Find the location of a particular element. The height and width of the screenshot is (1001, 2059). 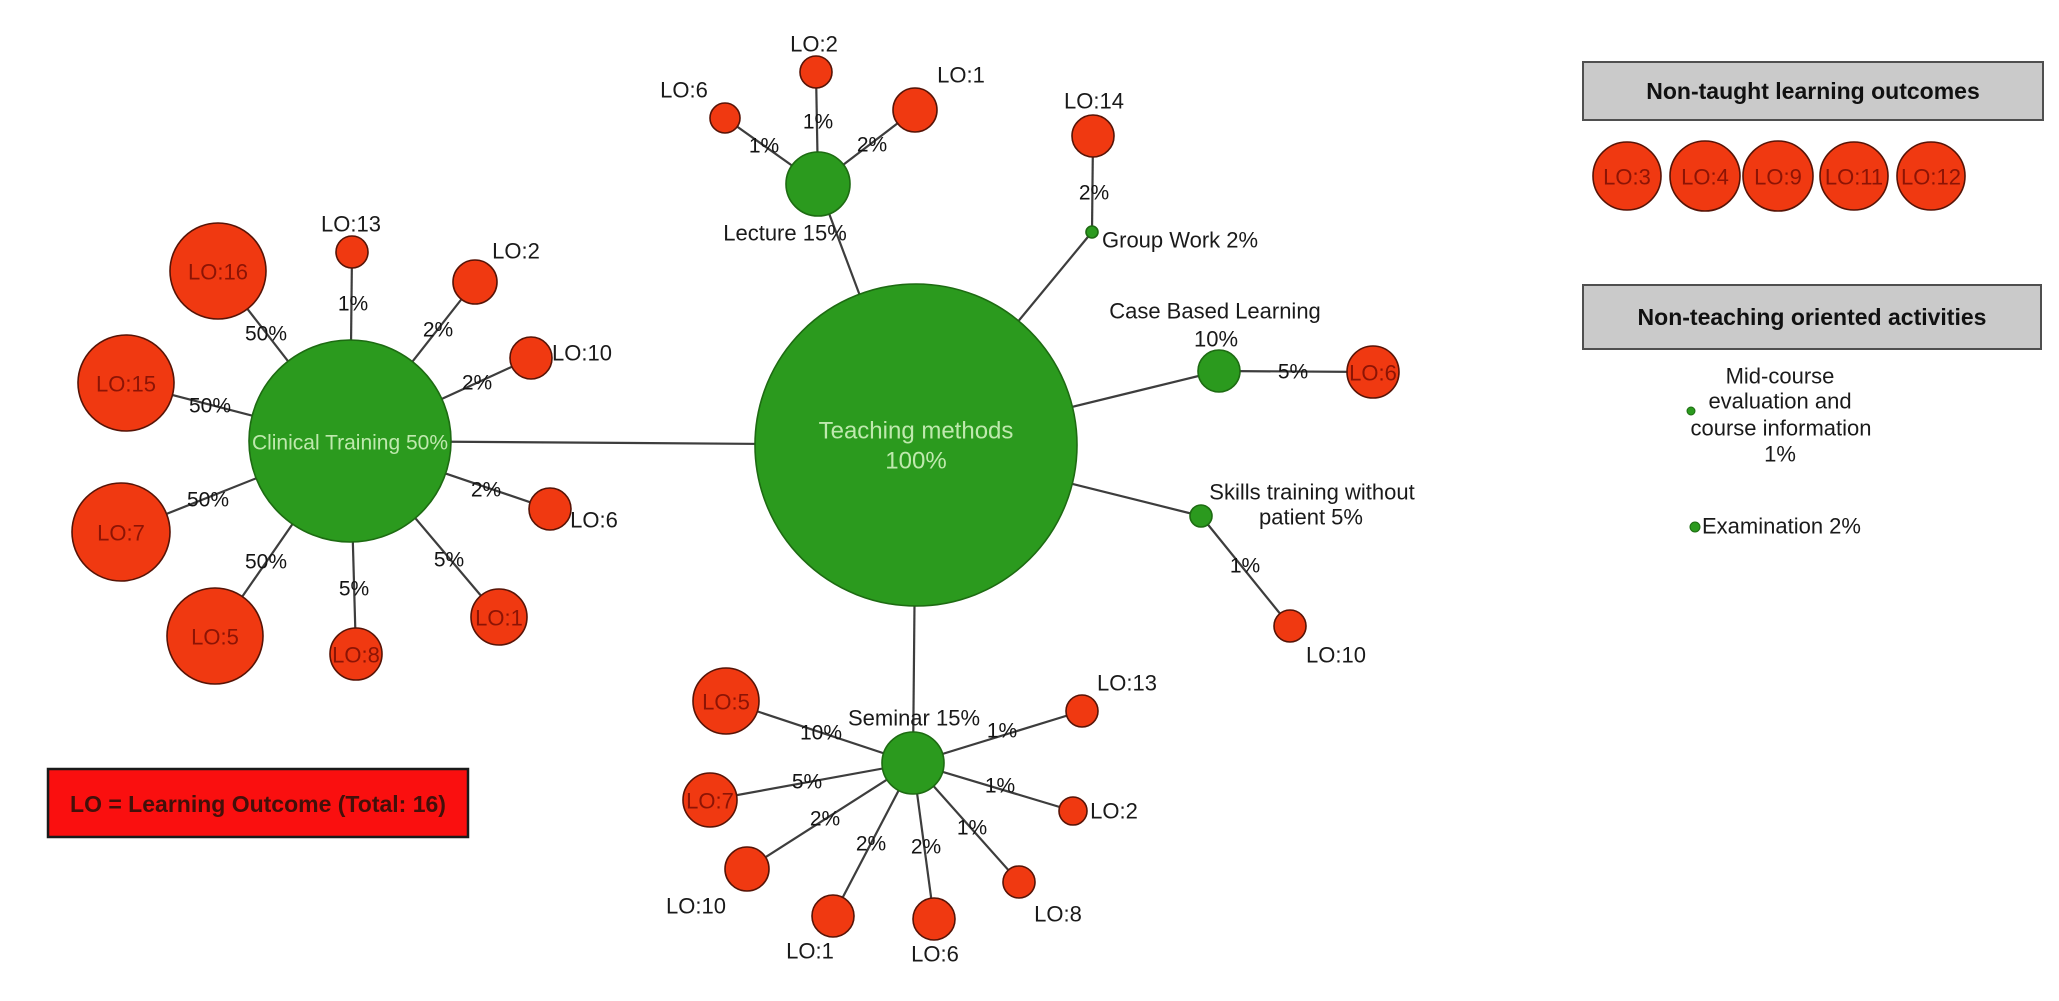

label-ct-lo6: LO:6 is located at coordinates (594, 520).